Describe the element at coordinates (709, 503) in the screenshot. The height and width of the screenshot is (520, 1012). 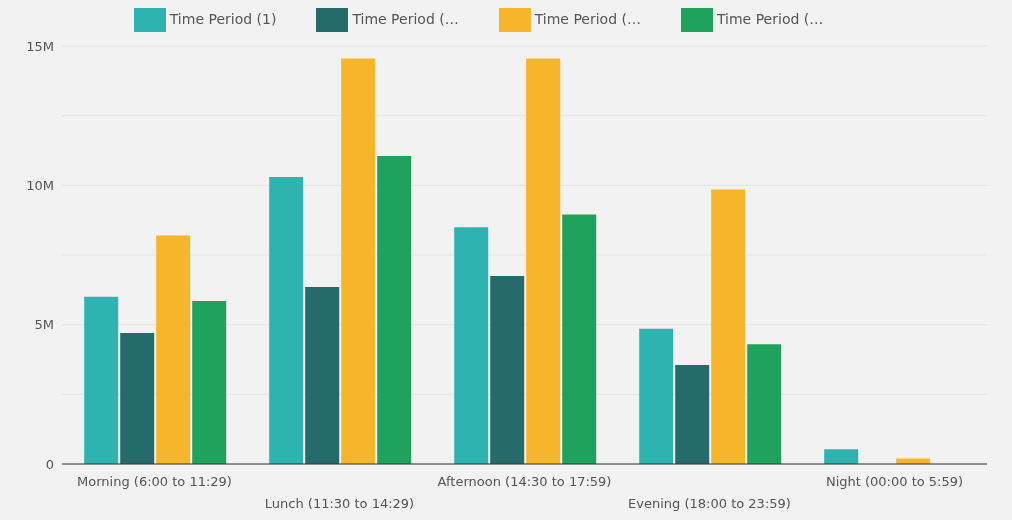
I see `x-tick-label: Evening (18:00 to 23:59)` at that location.